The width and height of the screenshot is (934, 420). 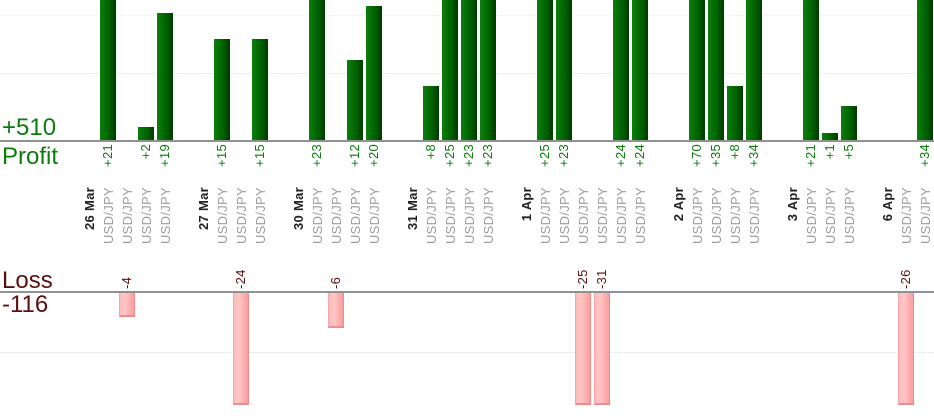 What do you see at coordinates (467, 352) in the screenshot?
I see `loss-gridline` at bounding box center [467, 352].